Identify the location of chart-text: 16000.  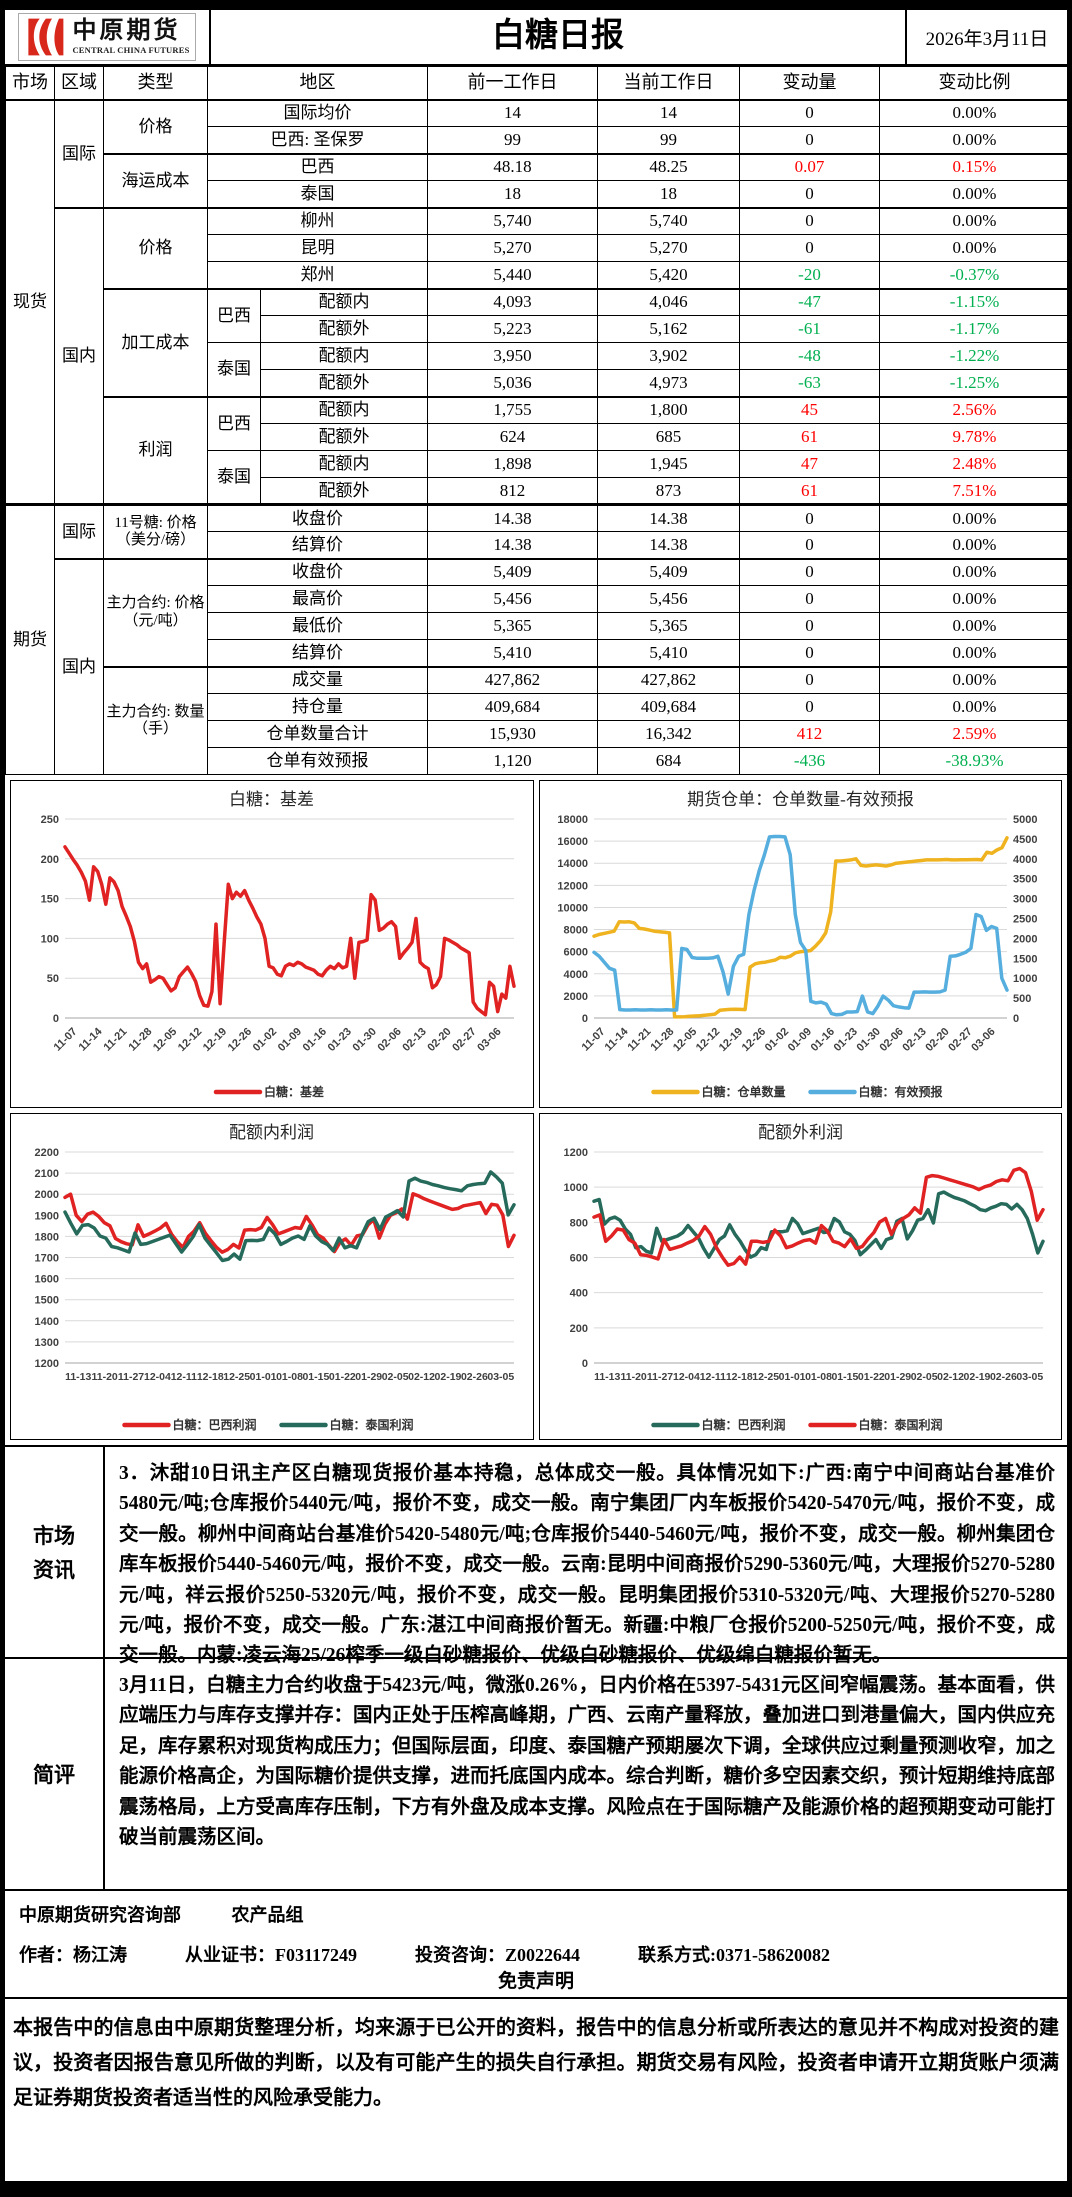
(572, 842).